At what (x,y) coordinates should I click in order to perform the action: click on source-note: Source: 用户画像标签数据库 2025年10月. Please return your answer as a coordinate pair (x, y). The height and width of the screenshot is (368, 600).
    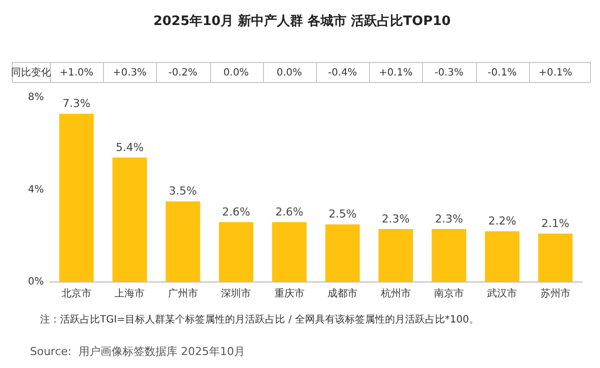
    Looking at the image, I should click on (137, 351).